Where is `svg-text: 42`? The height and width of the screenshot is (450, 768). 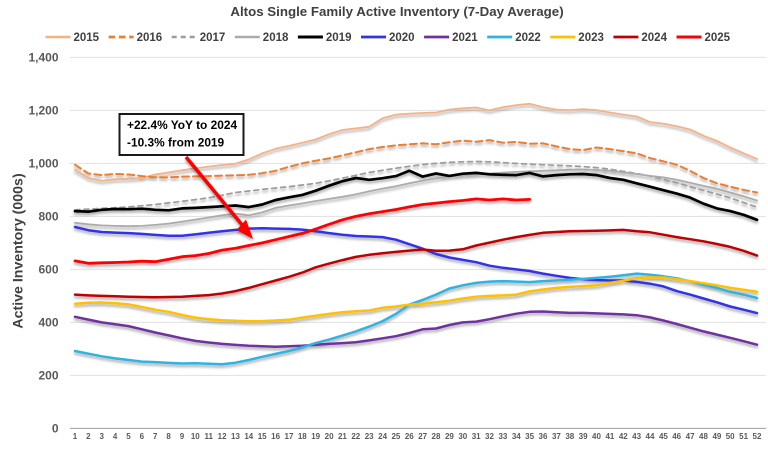 svg-text: 42 is located at coordinates (623, 436).